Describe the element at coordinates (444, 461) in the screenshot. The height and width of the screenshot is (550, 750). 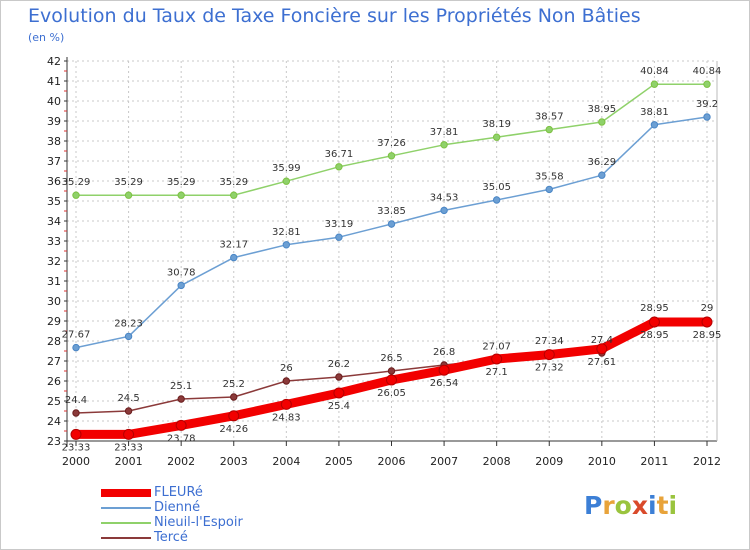
I see `x-tick-label: 2007` at that location.